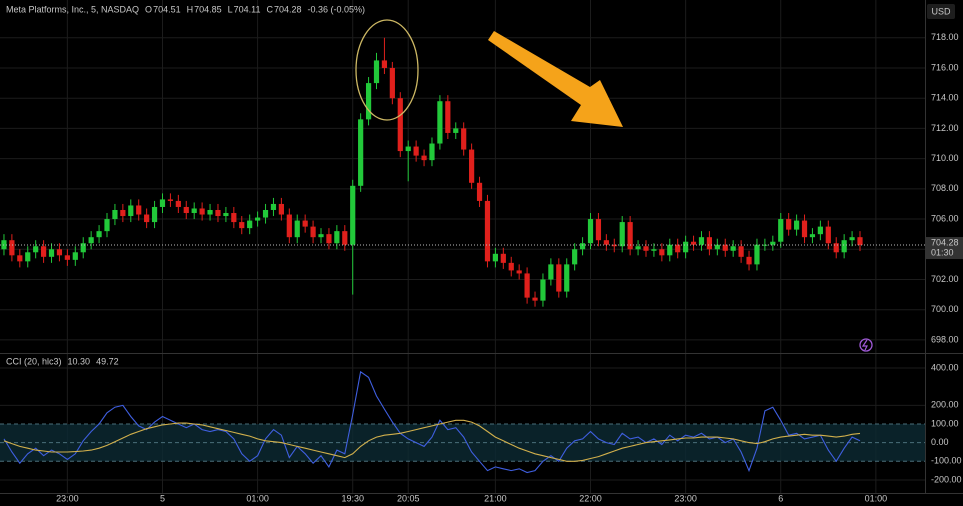  Describe the element at coordinates (866, 345) in the screenshot. I see `alert-icon` at that location.